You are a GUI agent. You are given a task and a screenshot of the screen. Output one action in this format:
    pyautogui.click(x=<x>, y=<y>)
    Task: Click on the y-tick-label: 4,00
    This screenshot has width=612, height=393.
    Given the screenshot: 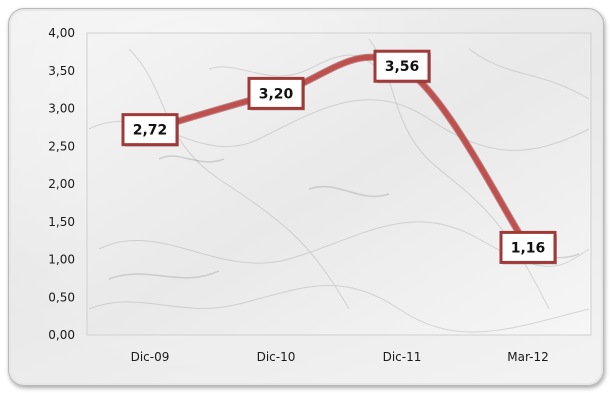 What is the action you would take?
    pyautogui.click(x=61, y=33)
    